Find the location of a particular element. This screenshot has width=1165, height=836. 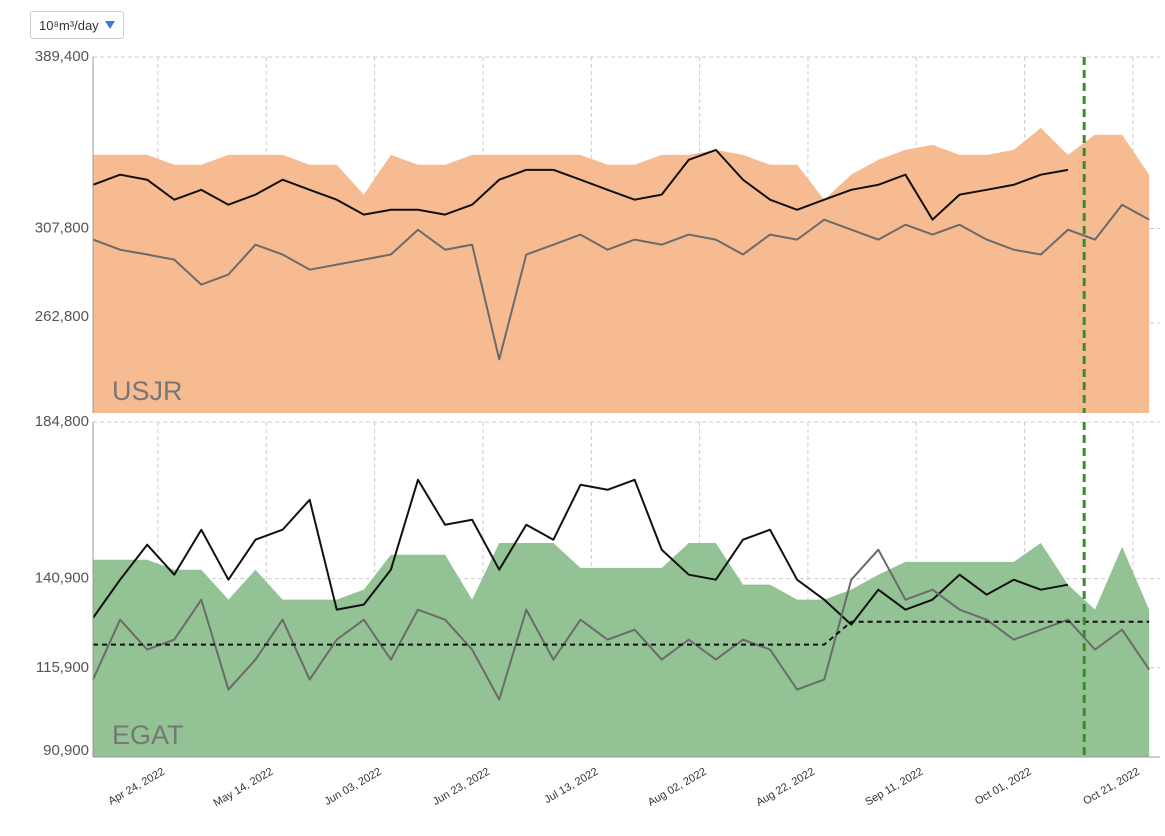

y-tick-label: 307,800 is located at coordinates (62, 227).